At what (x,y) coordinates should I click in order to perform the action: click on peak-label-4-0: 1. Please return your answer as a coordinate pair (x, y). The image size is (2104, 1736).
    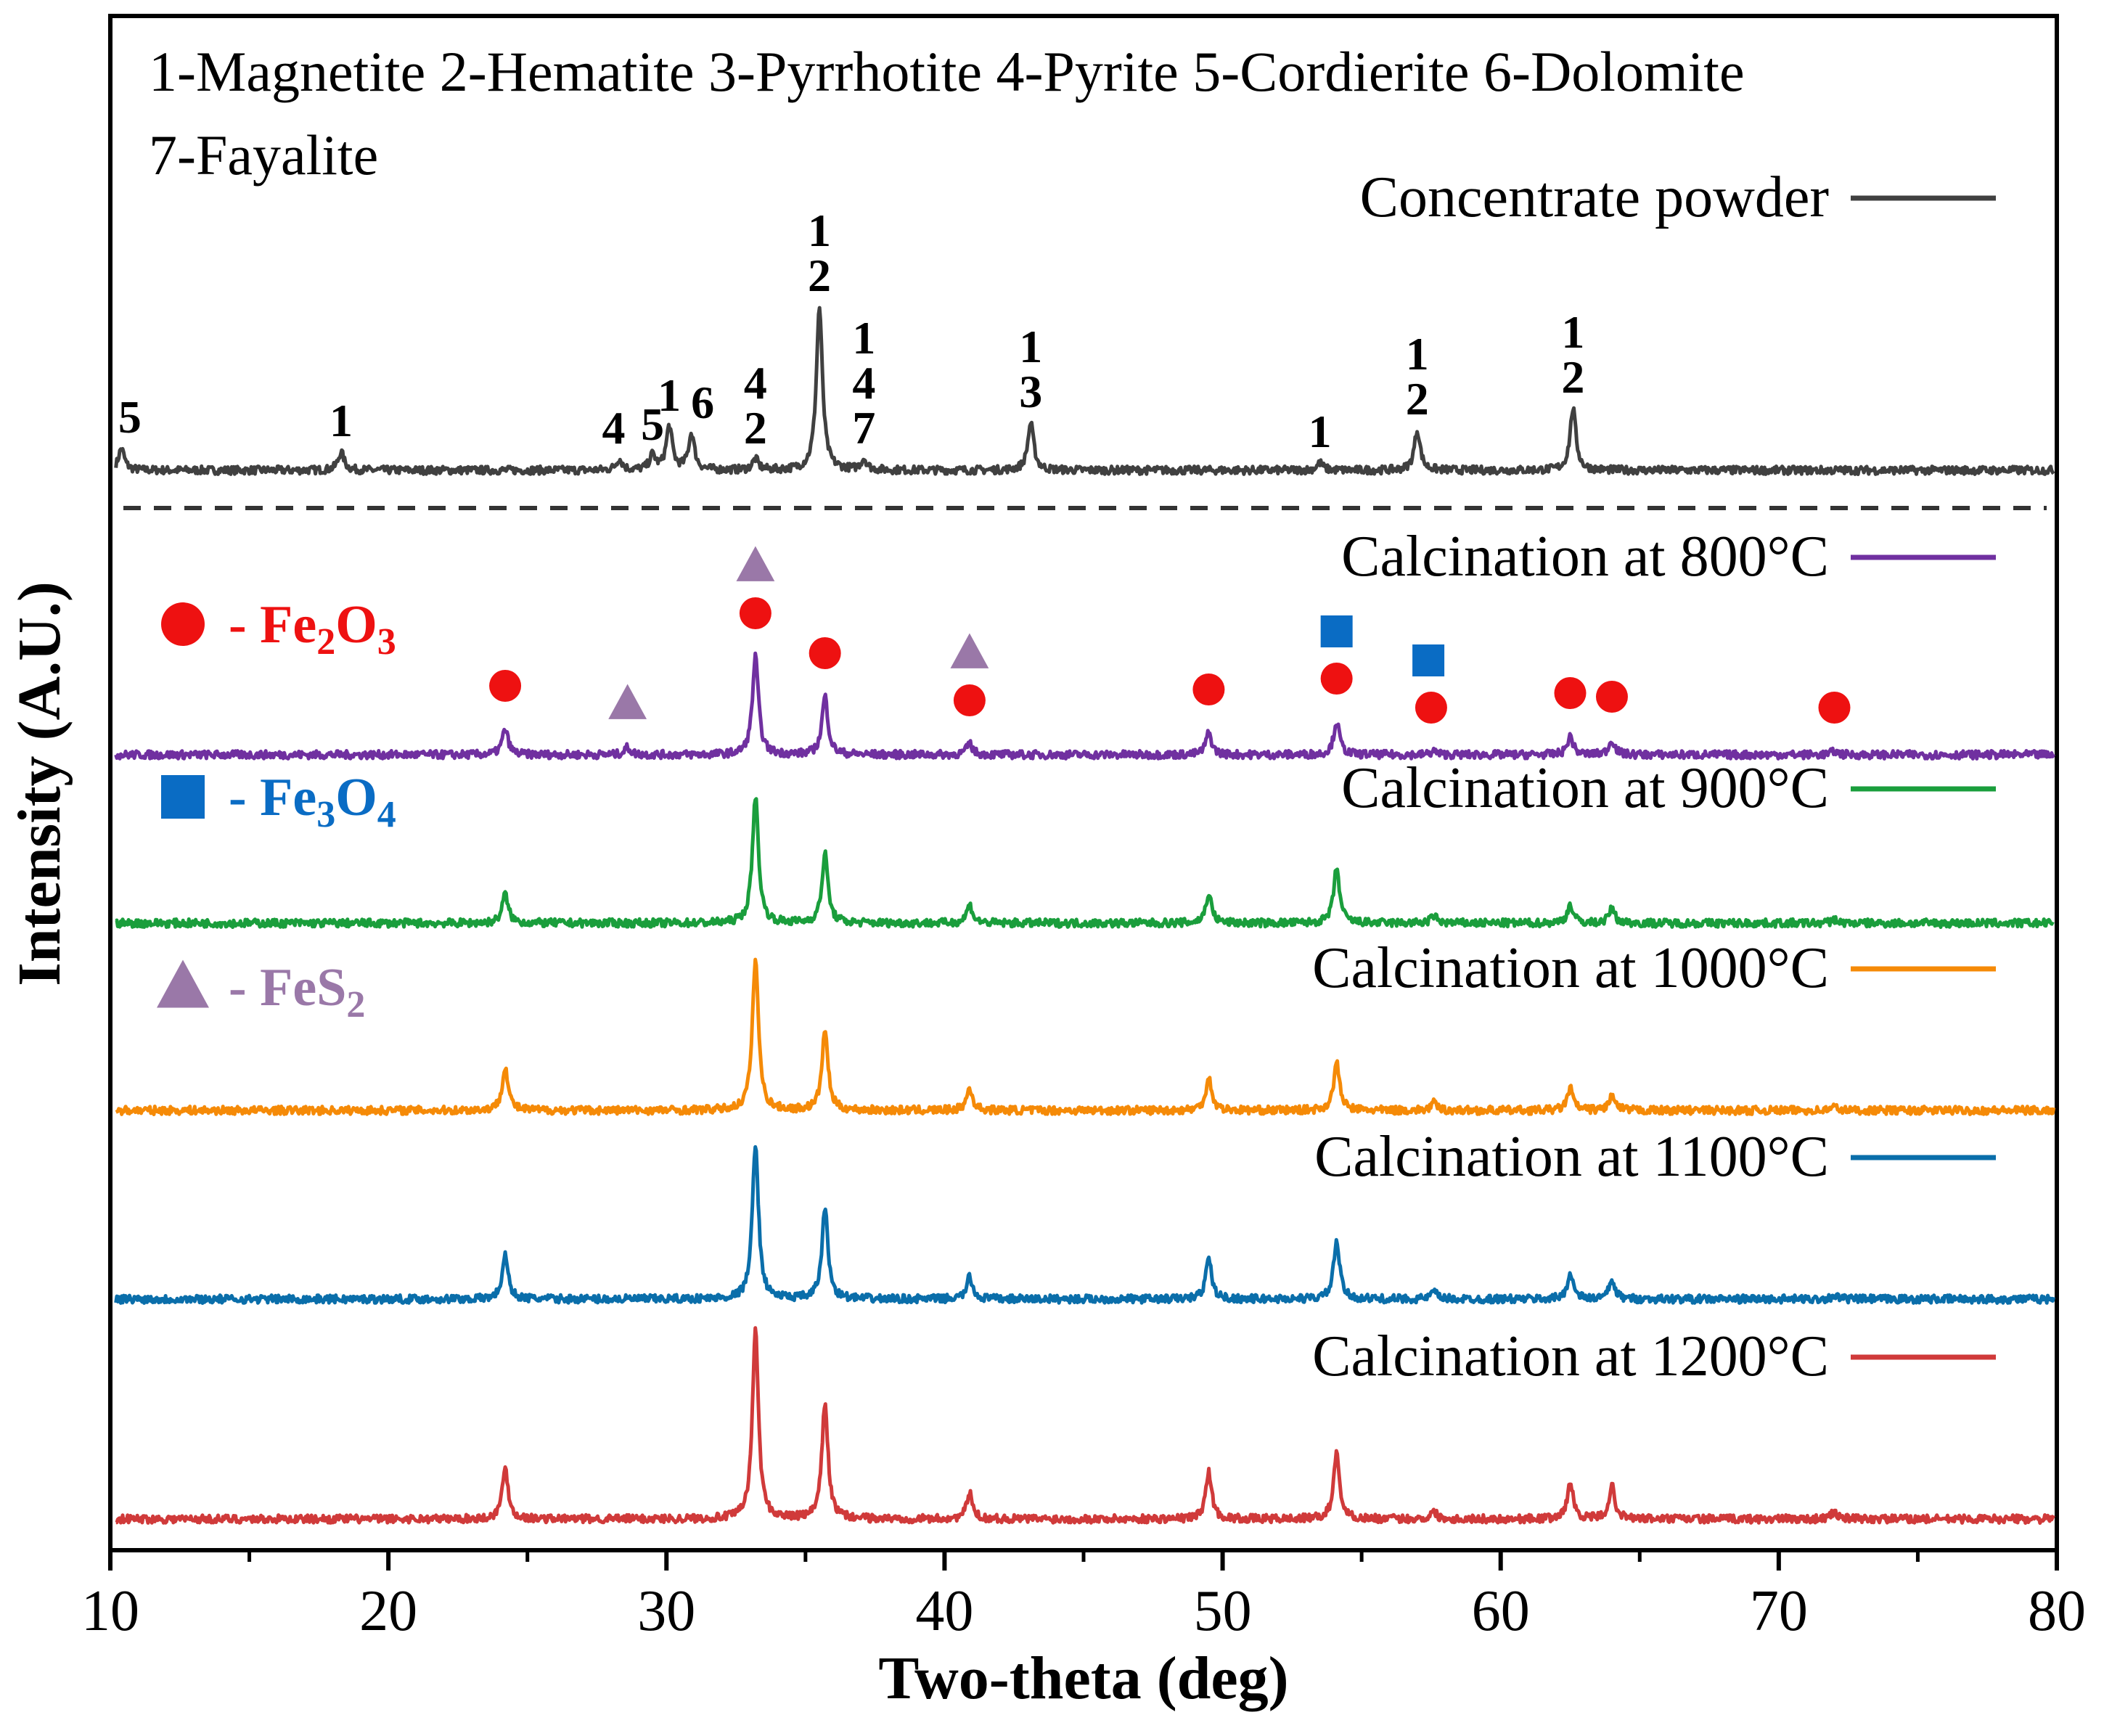
    Looking at the image, I should click on (669, 395).